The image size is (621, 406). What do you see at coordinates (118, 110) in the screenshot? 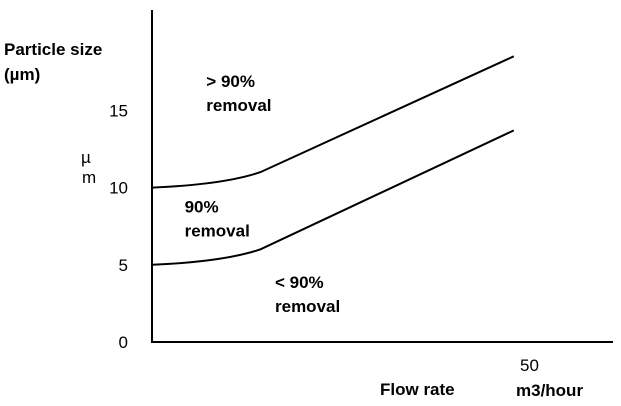
I see `y-tick-label: 15` at bounding box center [118, 110].